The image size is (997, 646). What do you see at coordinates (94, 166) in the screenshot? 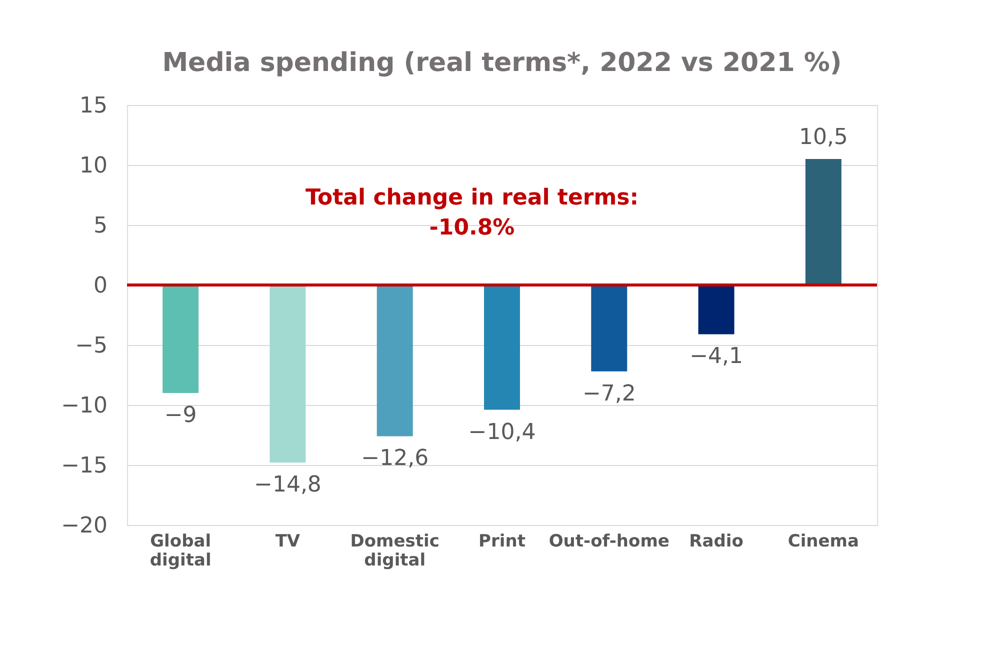
I see `y-tick-label: 10` at bounding box center [94, 166].